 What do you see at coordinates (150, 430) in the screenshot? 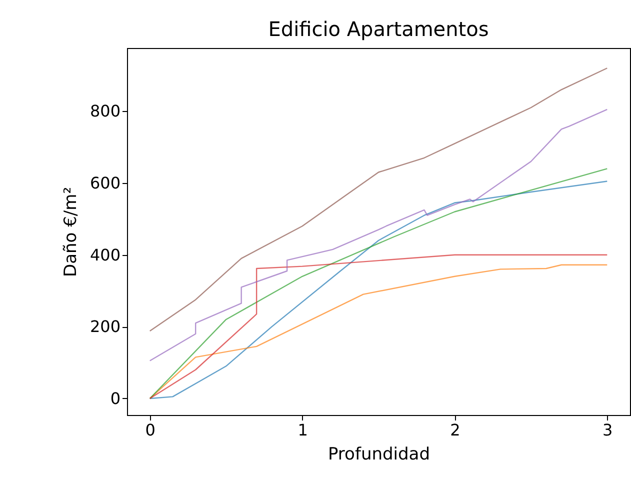
I see `x-tick-label: 0` at bounding box center [150, 430].